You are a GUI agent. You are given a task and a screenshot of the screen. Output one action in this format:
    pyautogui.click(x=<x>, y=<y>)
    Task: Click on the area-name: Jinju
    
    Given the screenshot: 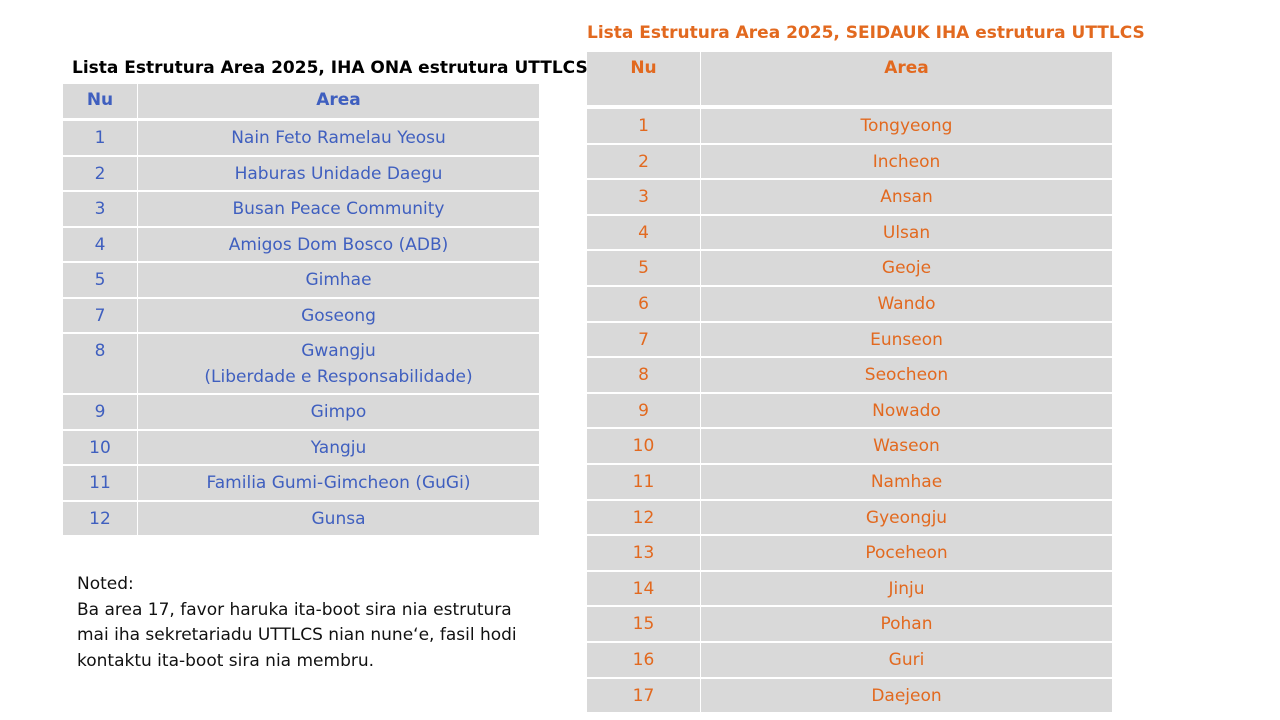 What is the action you would take?
    pyautogui.click(x=906, y=588)
    